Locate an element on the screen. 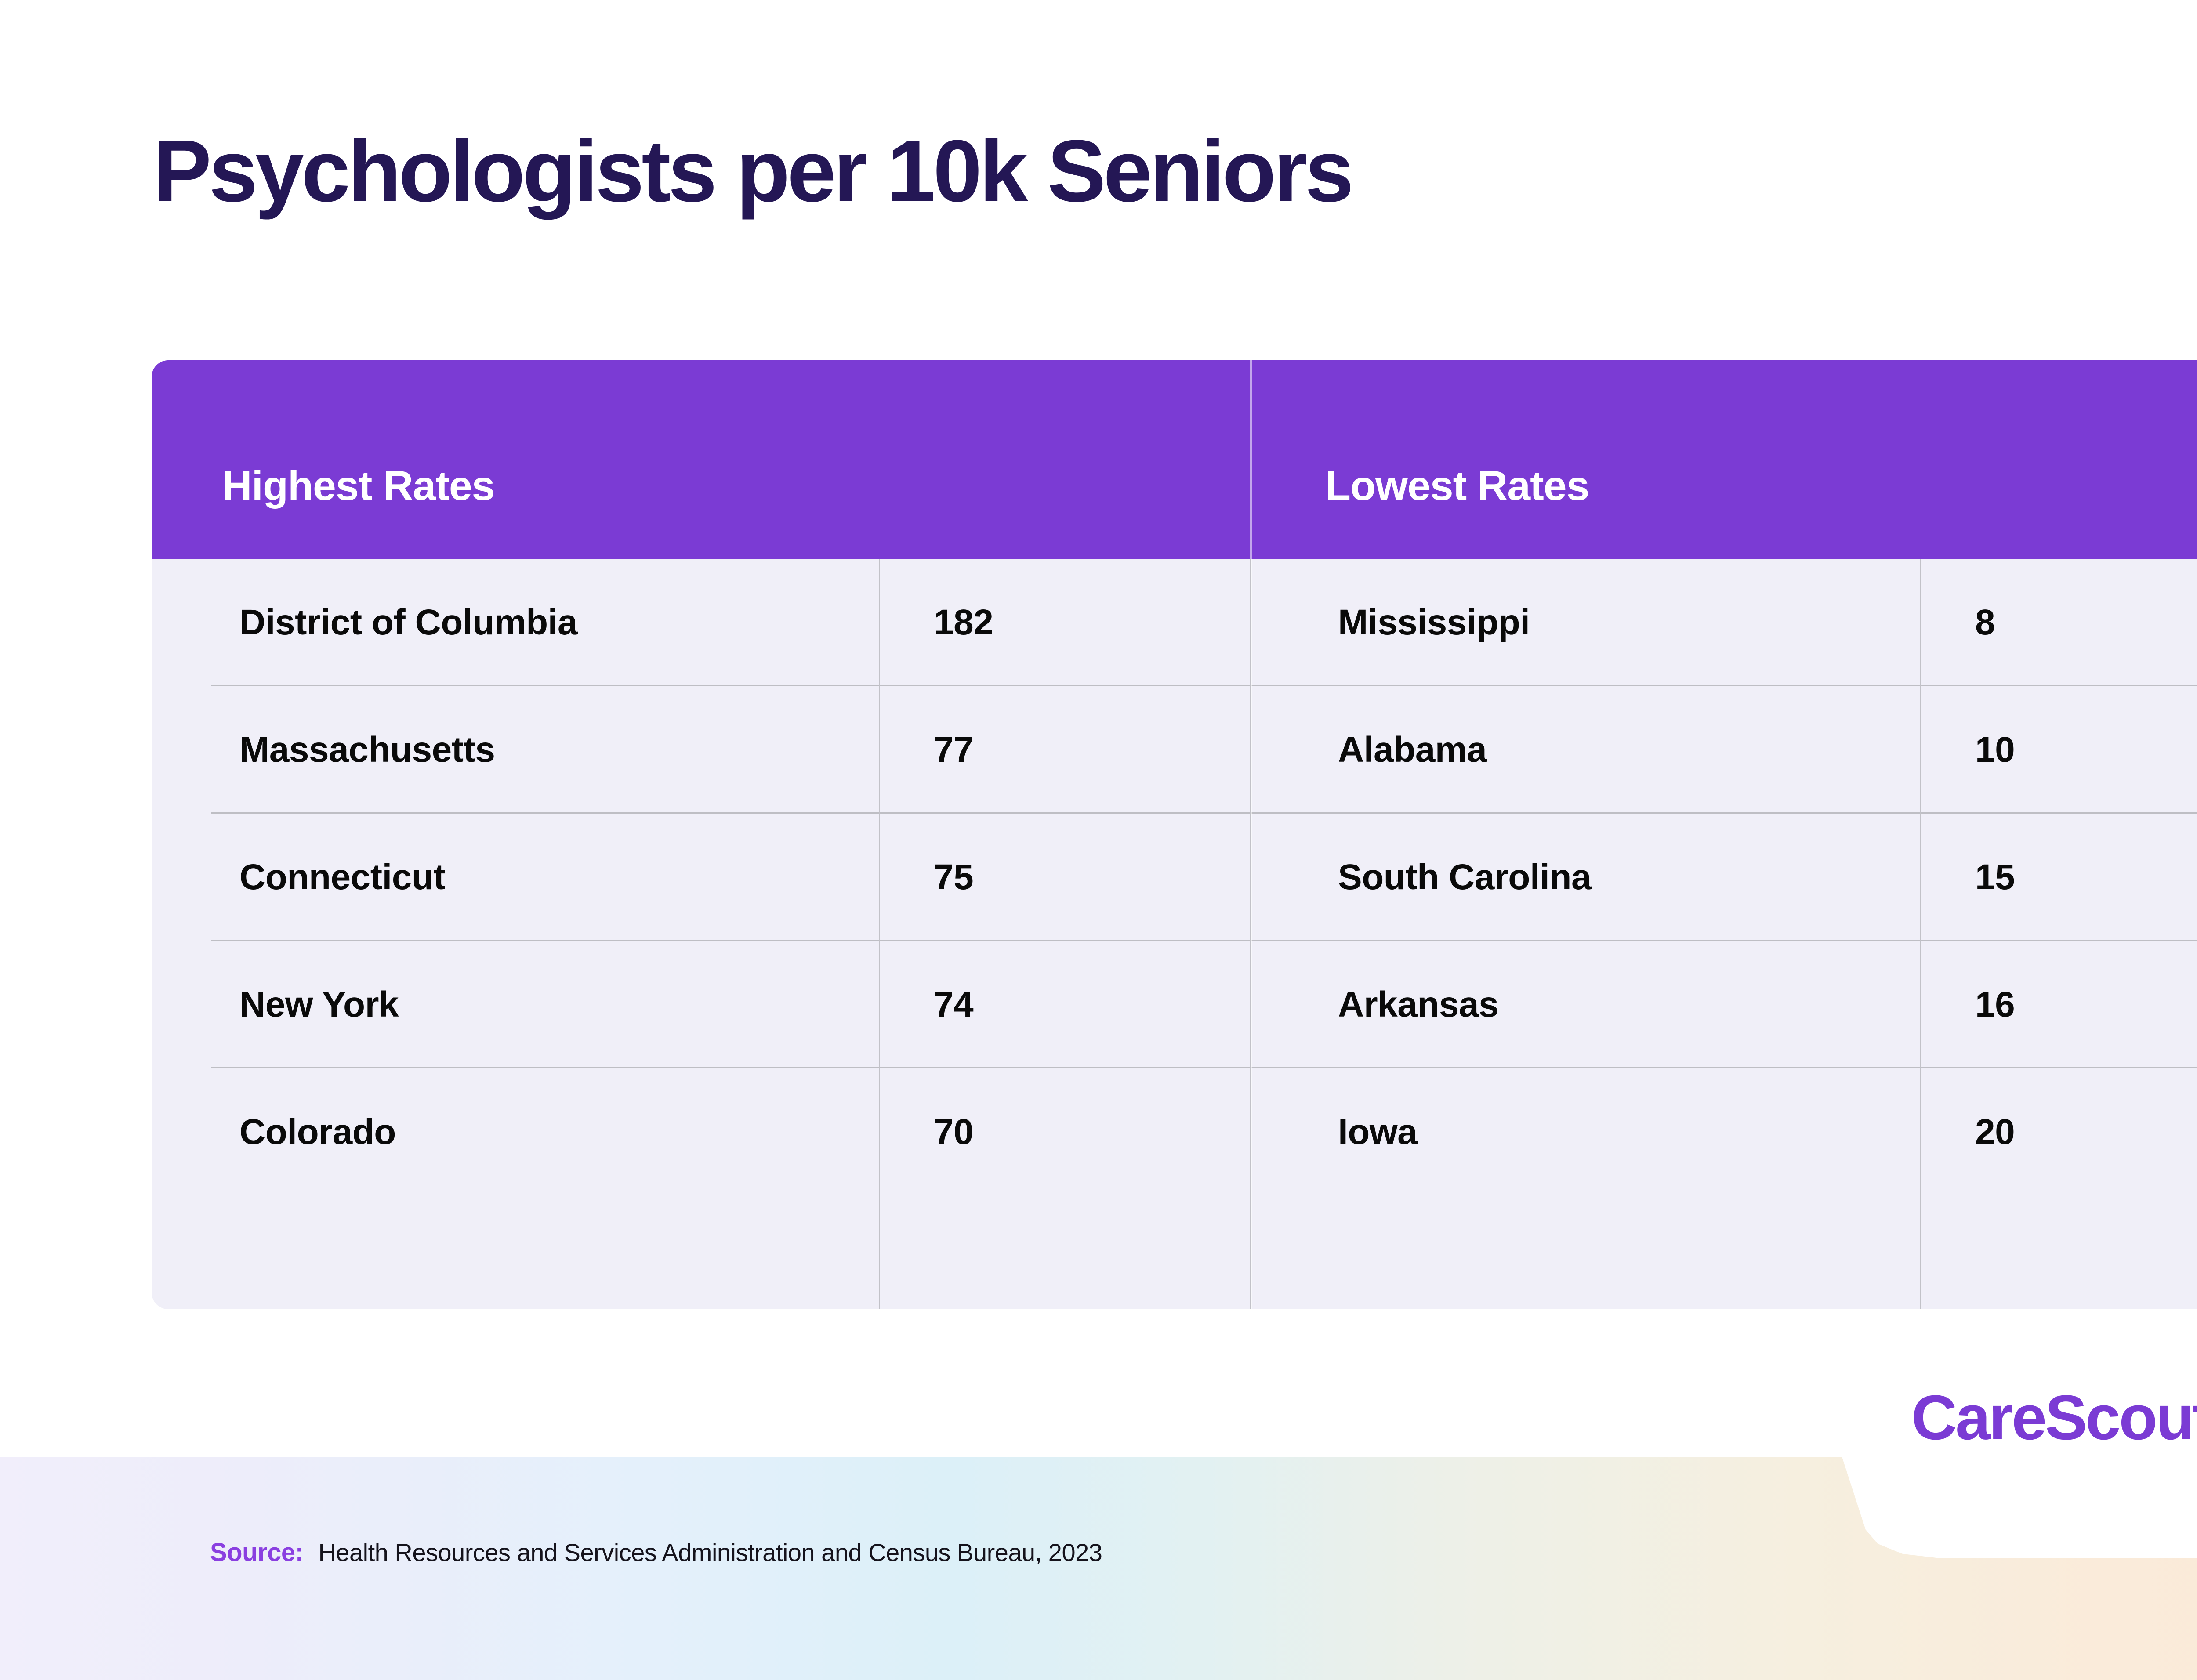 This screenshot has width=2197, height=1680. cell-lowest-value: 8 is located at coordinates (1985, 622).